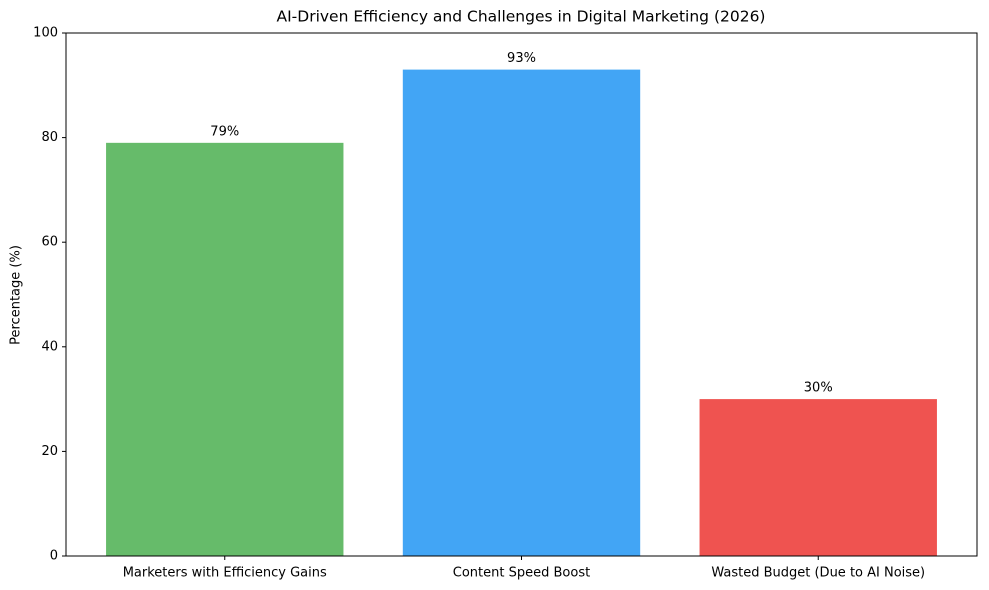 The width and height of the screenshot is (989, 590). Describe the element at coordinates (521, 573) in the screenshot. I see `x-tick-label: Content Speed Boost` at that location.